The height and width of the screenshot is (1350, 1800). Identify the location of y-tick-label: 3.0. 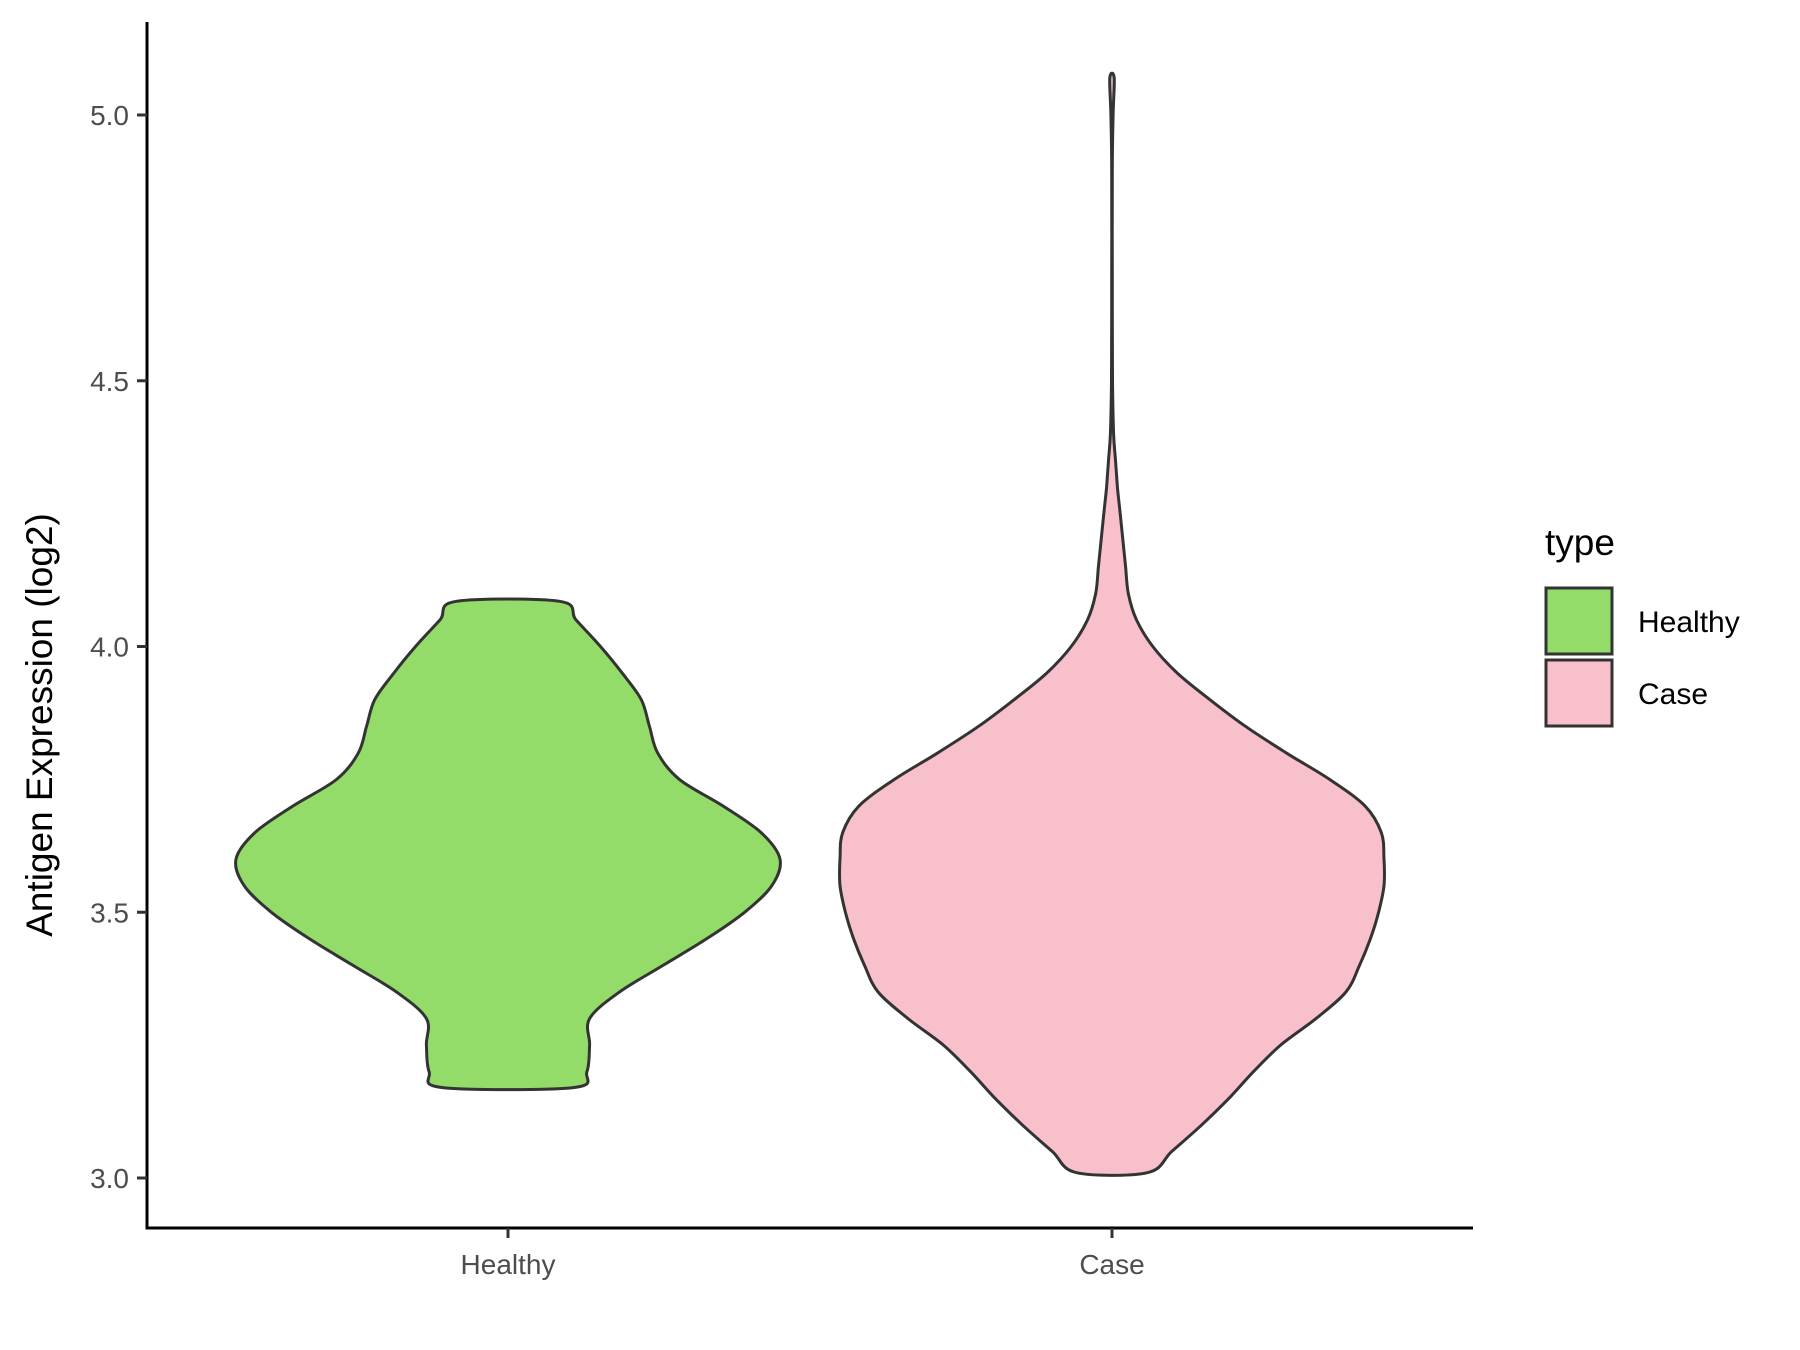
(109, 1178).